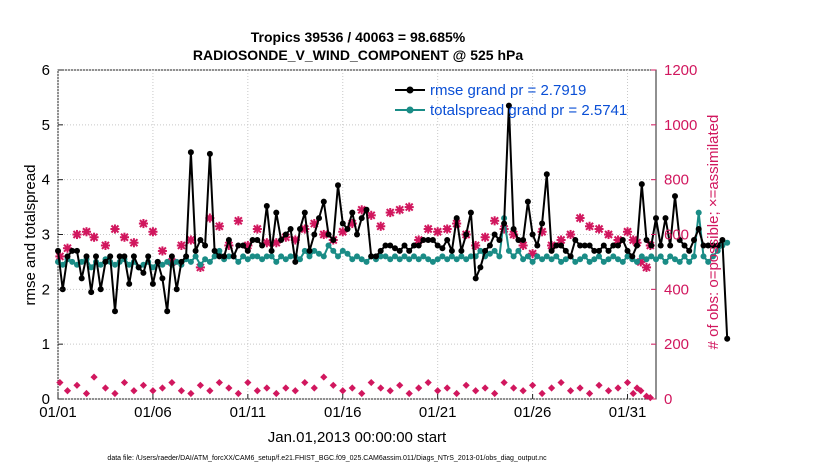 The width and height of the screenshot is (830, 470). What do you see at coordinates (46, 235) in the screenshot?
I see `y-tick-label: 3` at bounding box center [46, 235].